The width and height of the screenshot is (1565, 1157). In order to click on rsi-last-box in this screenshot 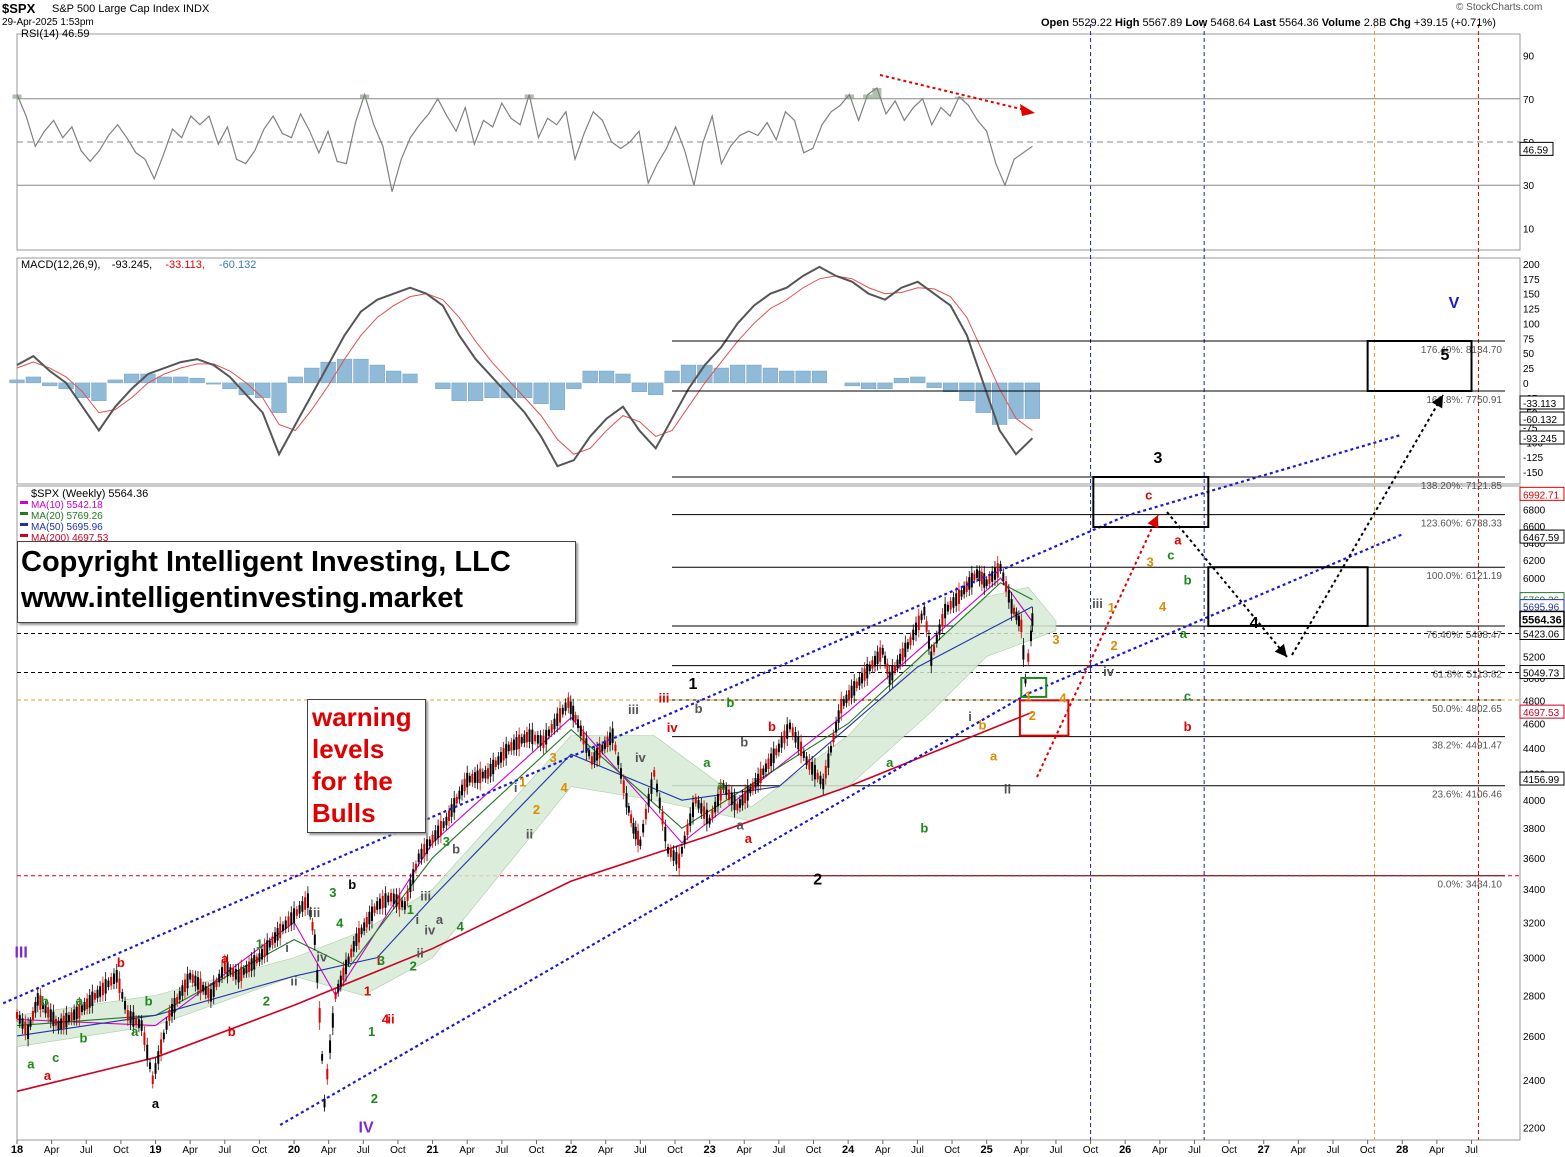, I will do `click(1536, 148)`.